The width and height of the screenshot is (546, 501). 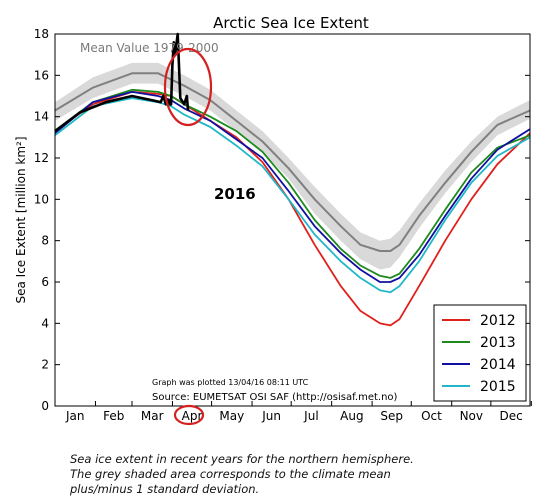 What do you see at coordinates (310, 416) in the screenshot?
I see `x-tick-label-jul: Jul` at bounding box center [310, 416].